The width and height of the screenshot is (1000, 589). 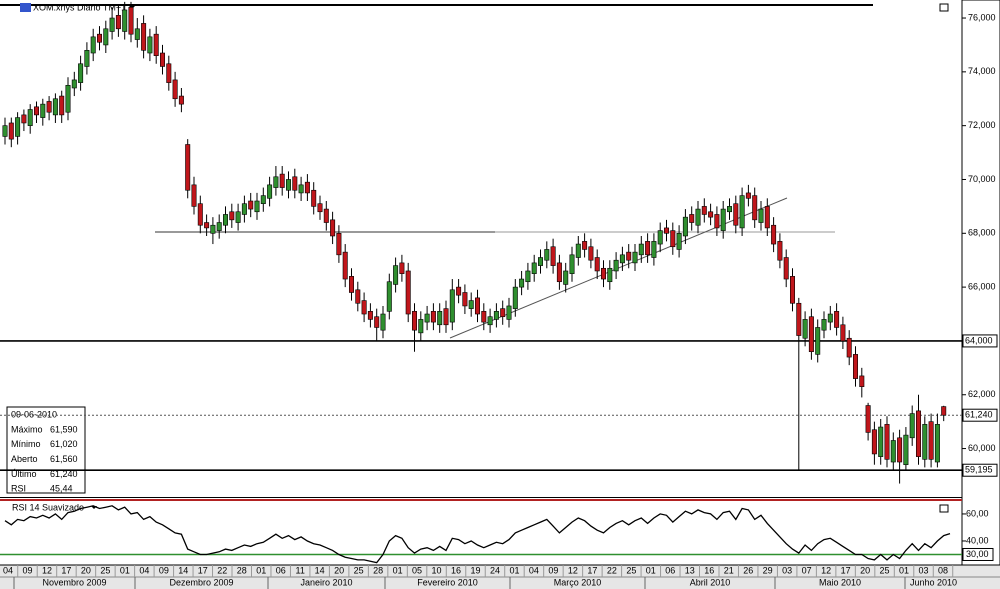 I want to click on info-label: Aberto, so click(x=24, y=459).